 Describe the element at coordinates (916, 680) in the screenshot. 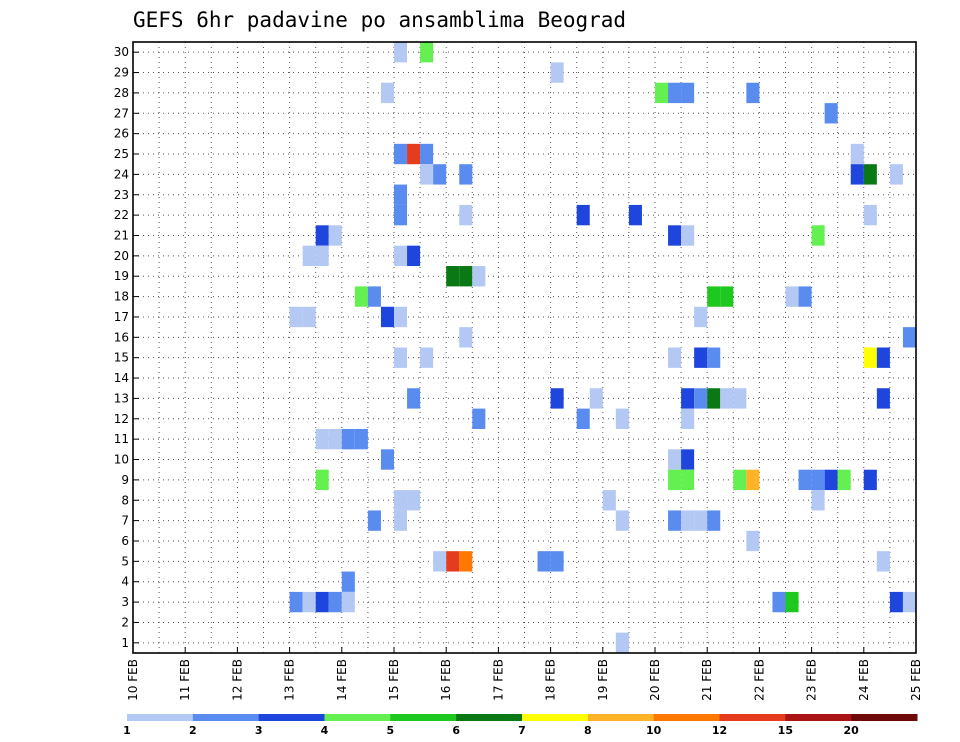

I see `x-tick-label: 25 FEB` at that location.